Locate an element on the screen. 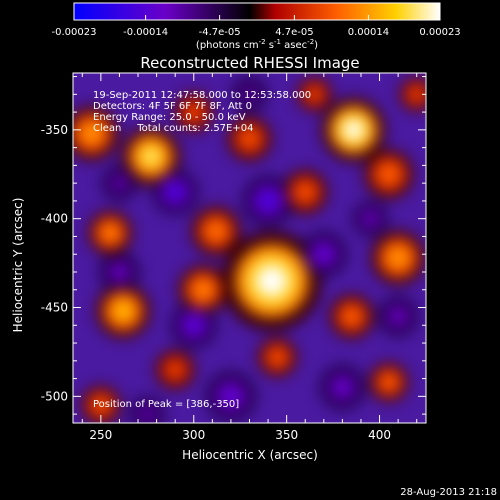 The image size is (500, 500). info-line-time: 19-Sep-2011 12:47:58.000 to 12:53:58.000 is located at coordinates (202, 95).